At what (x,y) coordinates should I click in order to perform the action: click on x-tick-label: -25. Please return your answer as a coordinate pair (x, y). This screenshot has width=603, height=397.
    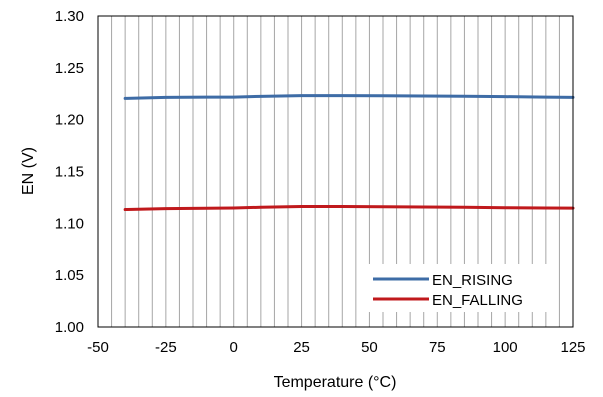
    Looking at the image, I should click on (166, 347).